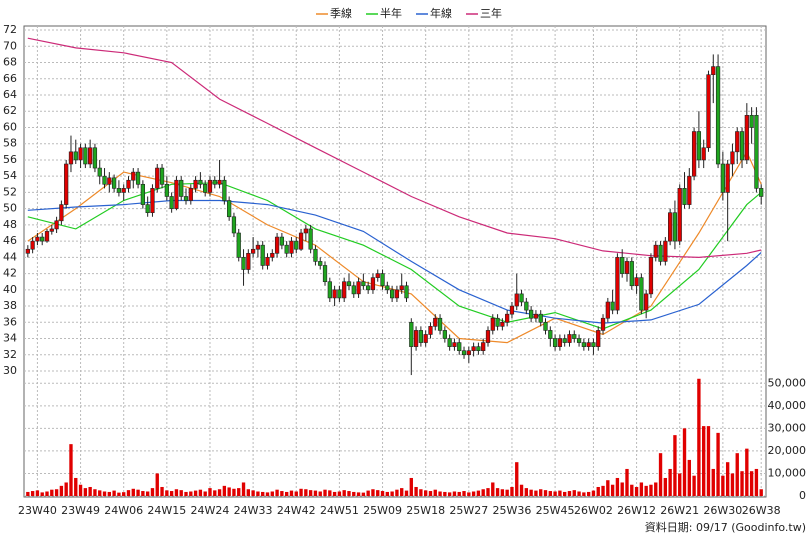 This screenshot has height=540, width=808. Describe the element at coordinates (341, 13) in the screenshot. I see `legend-label: 季線` at that location.